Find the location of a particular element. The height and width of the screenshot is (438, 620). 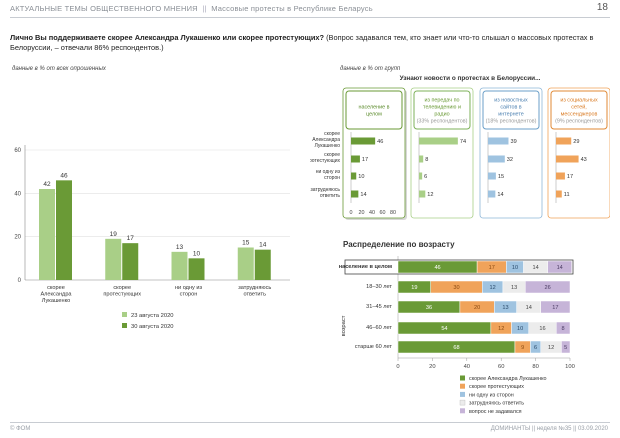

header-divider is located at coordinates (310, 17).